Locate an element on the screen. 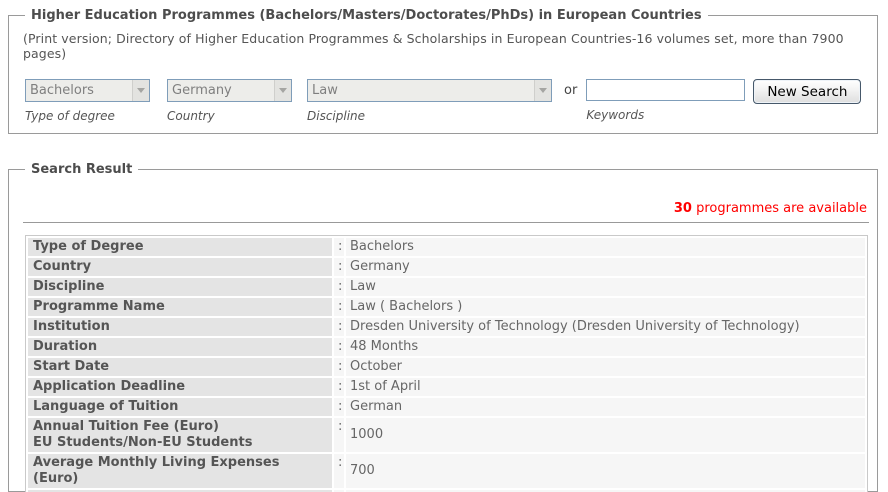 This screenshot has height=492, width=888. country-select: Germany is located at coordinates (229, 90).